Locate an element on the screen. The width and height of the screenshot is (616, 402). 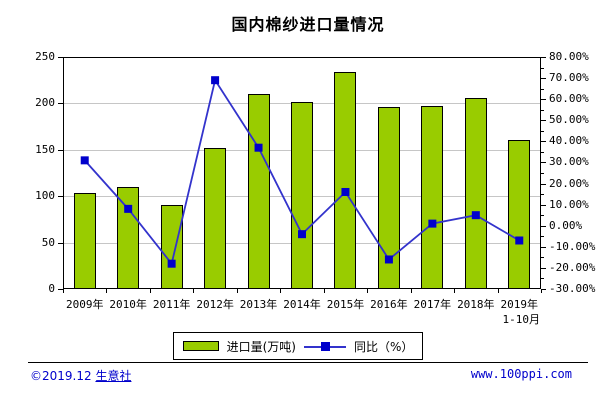
x-axis-category-label: 2014年 is located at coordinates (302, 304).